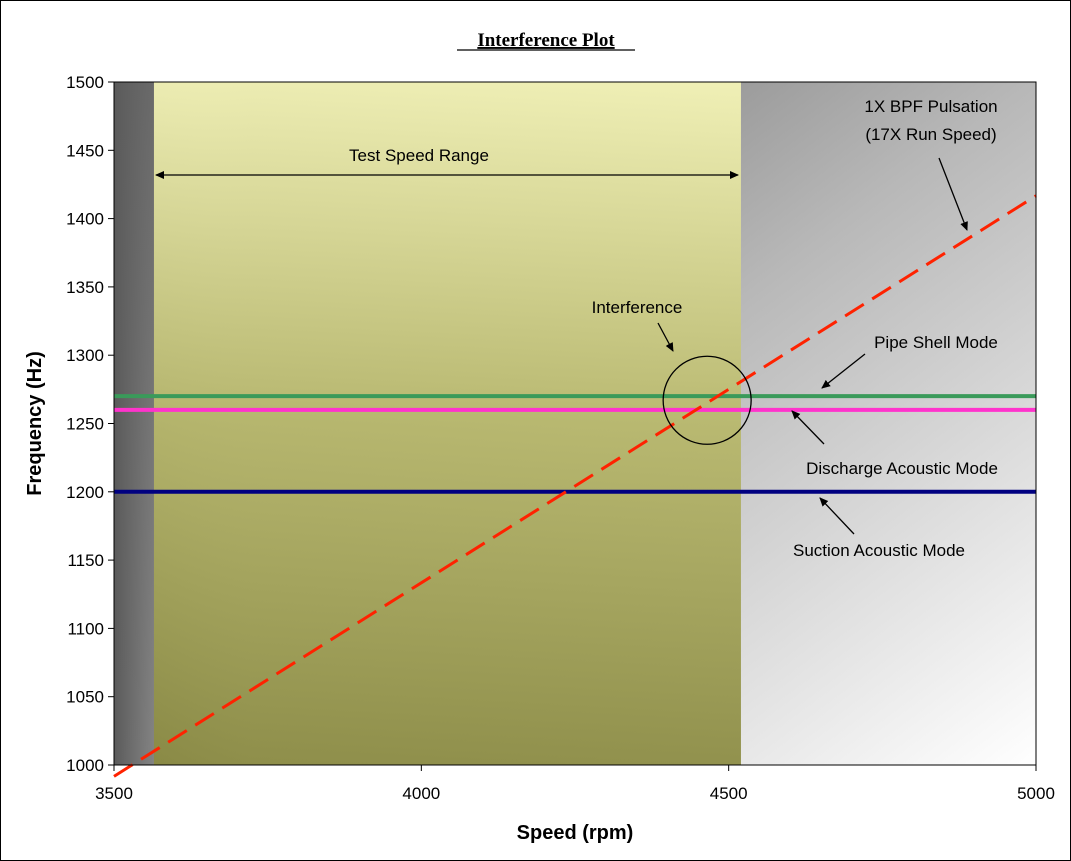 Image resolution: width=1071 pixels, height=861 pixels. What do you see at coordinates (85, 82) in the screenshot?
I see `y-tick-label: 1500` at bounding box center [85, 82].